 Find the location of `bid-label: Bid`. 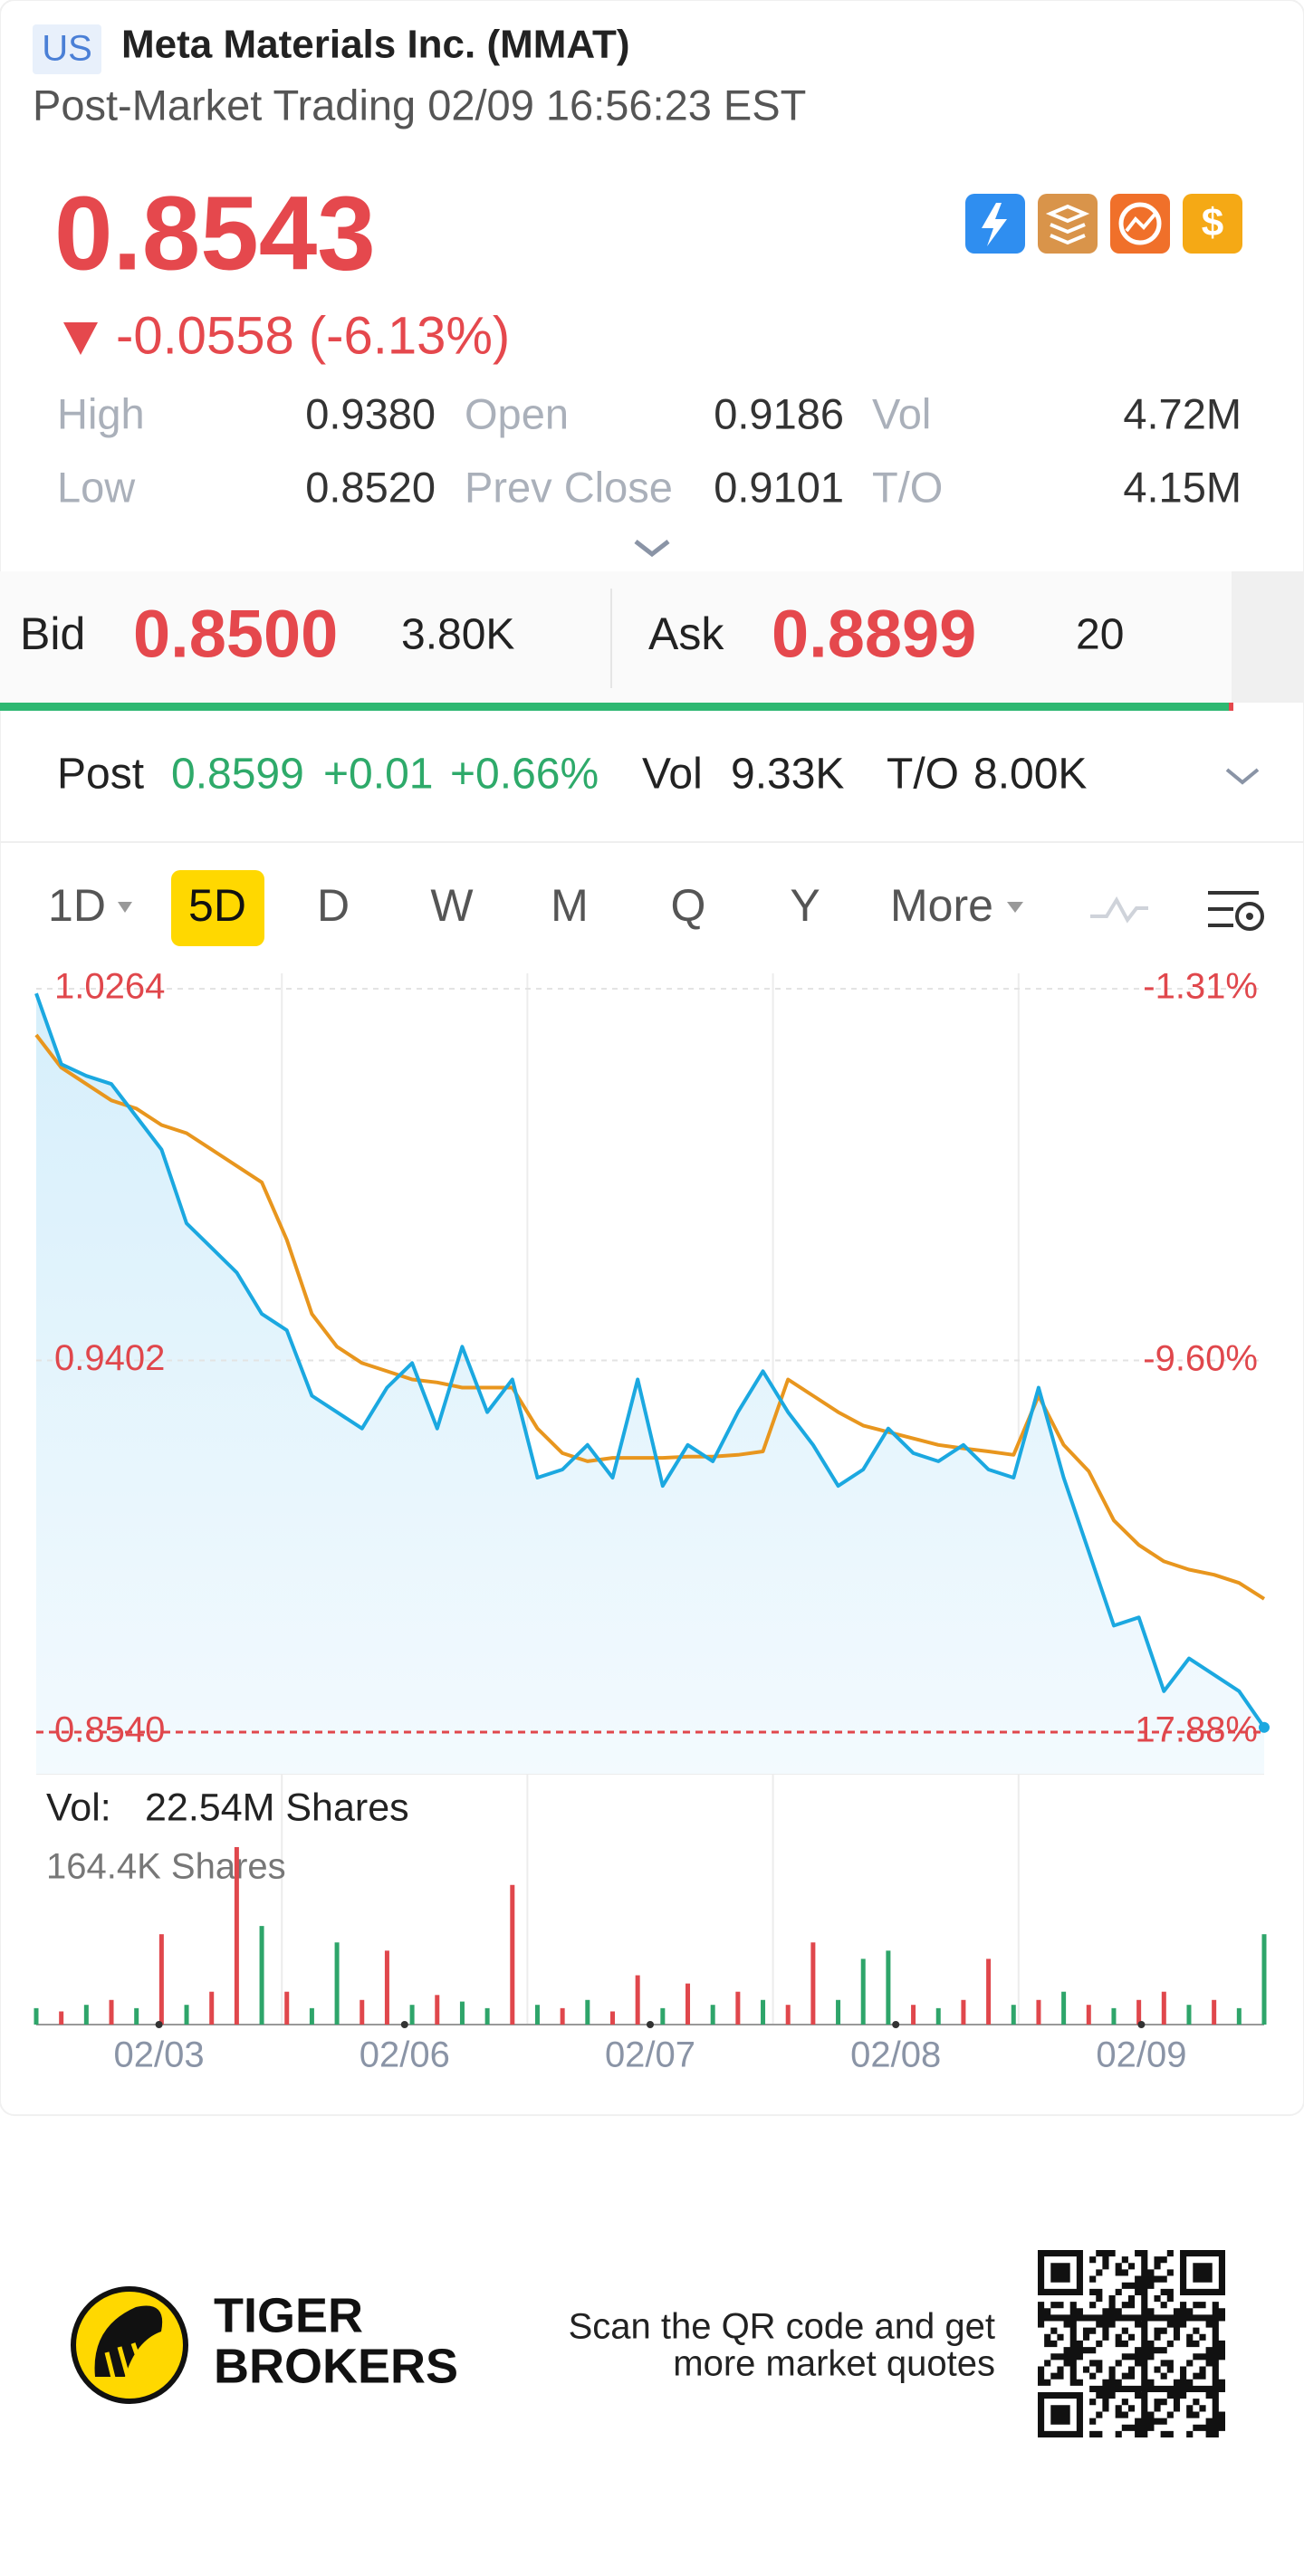

bid-label: Bid is located at coordinates (52, 633).